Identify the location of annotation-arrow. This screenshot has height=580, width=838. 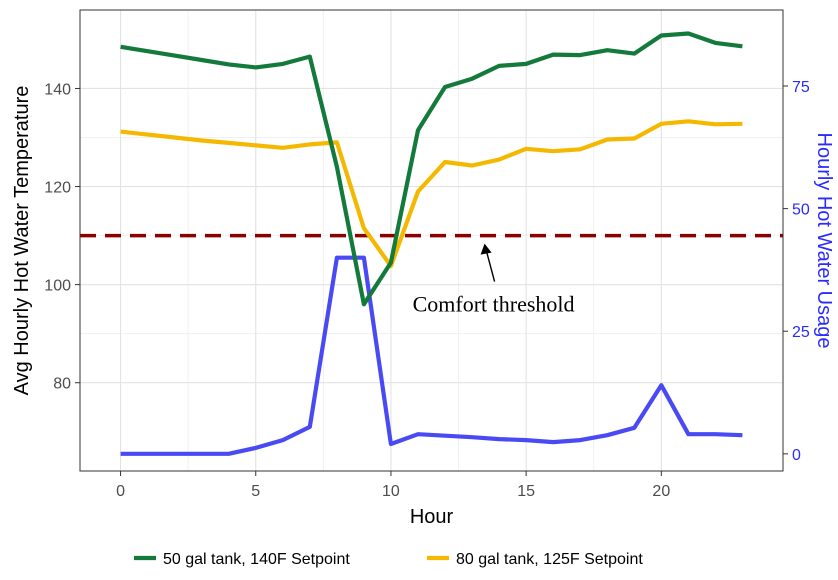
(490, 266).